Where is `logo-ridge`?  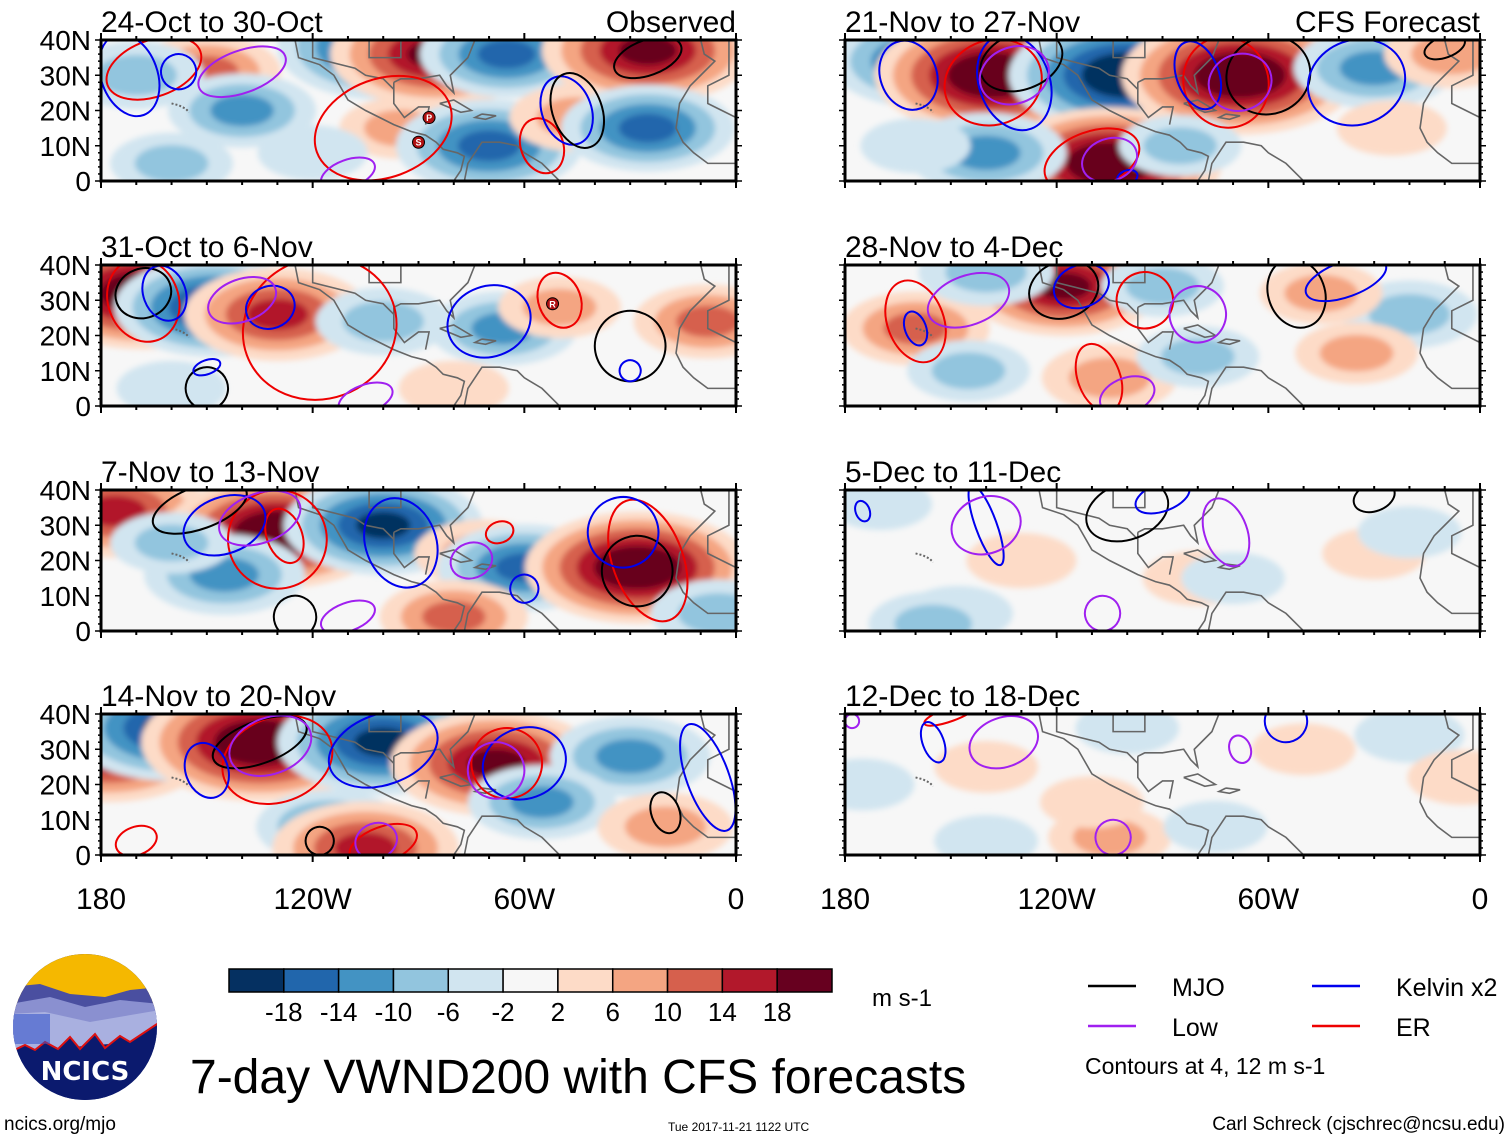
logo-ridge is located at coordinates (85, 1060).